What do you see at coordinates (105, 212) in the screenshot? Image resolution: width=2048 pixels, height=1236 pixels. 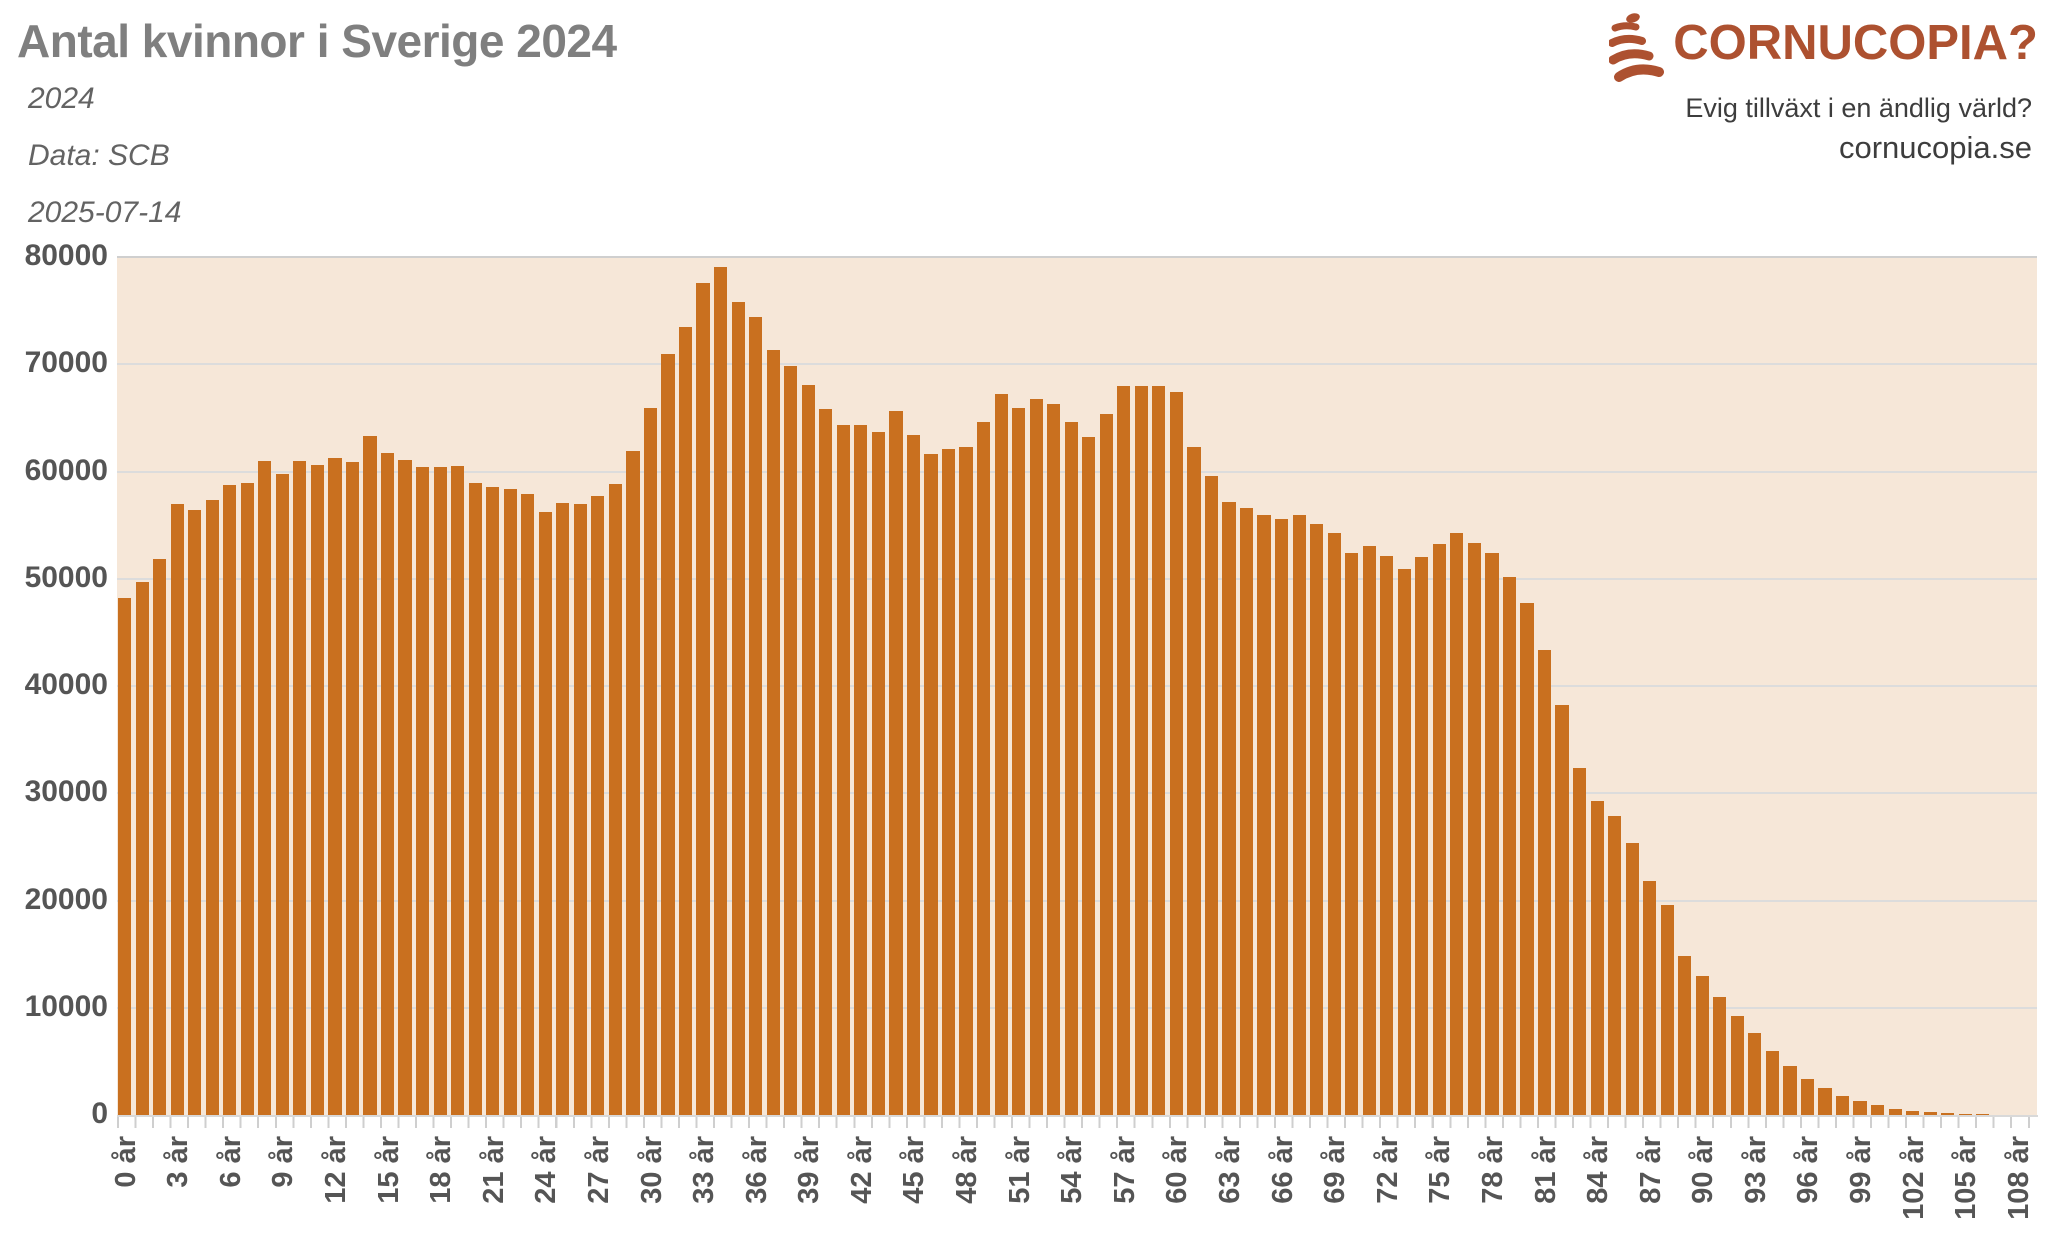 I see `subtitle-date: 2025-07-14` at bounding box center [105, 212].